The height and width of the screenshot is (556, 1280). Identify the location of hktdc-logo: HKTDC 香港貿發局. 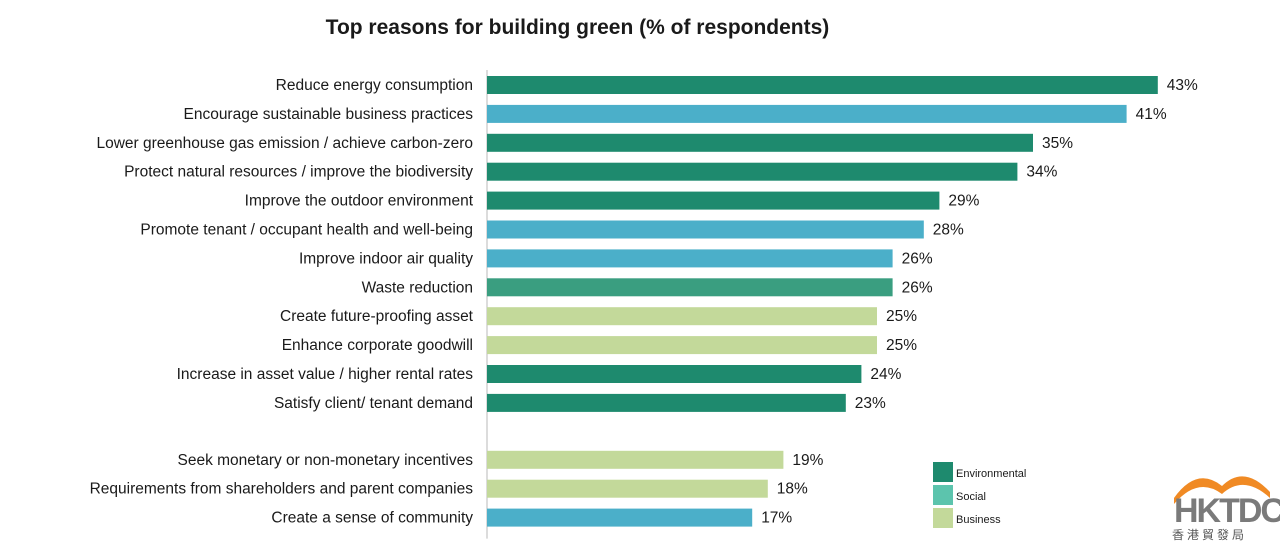
(1226, 506).